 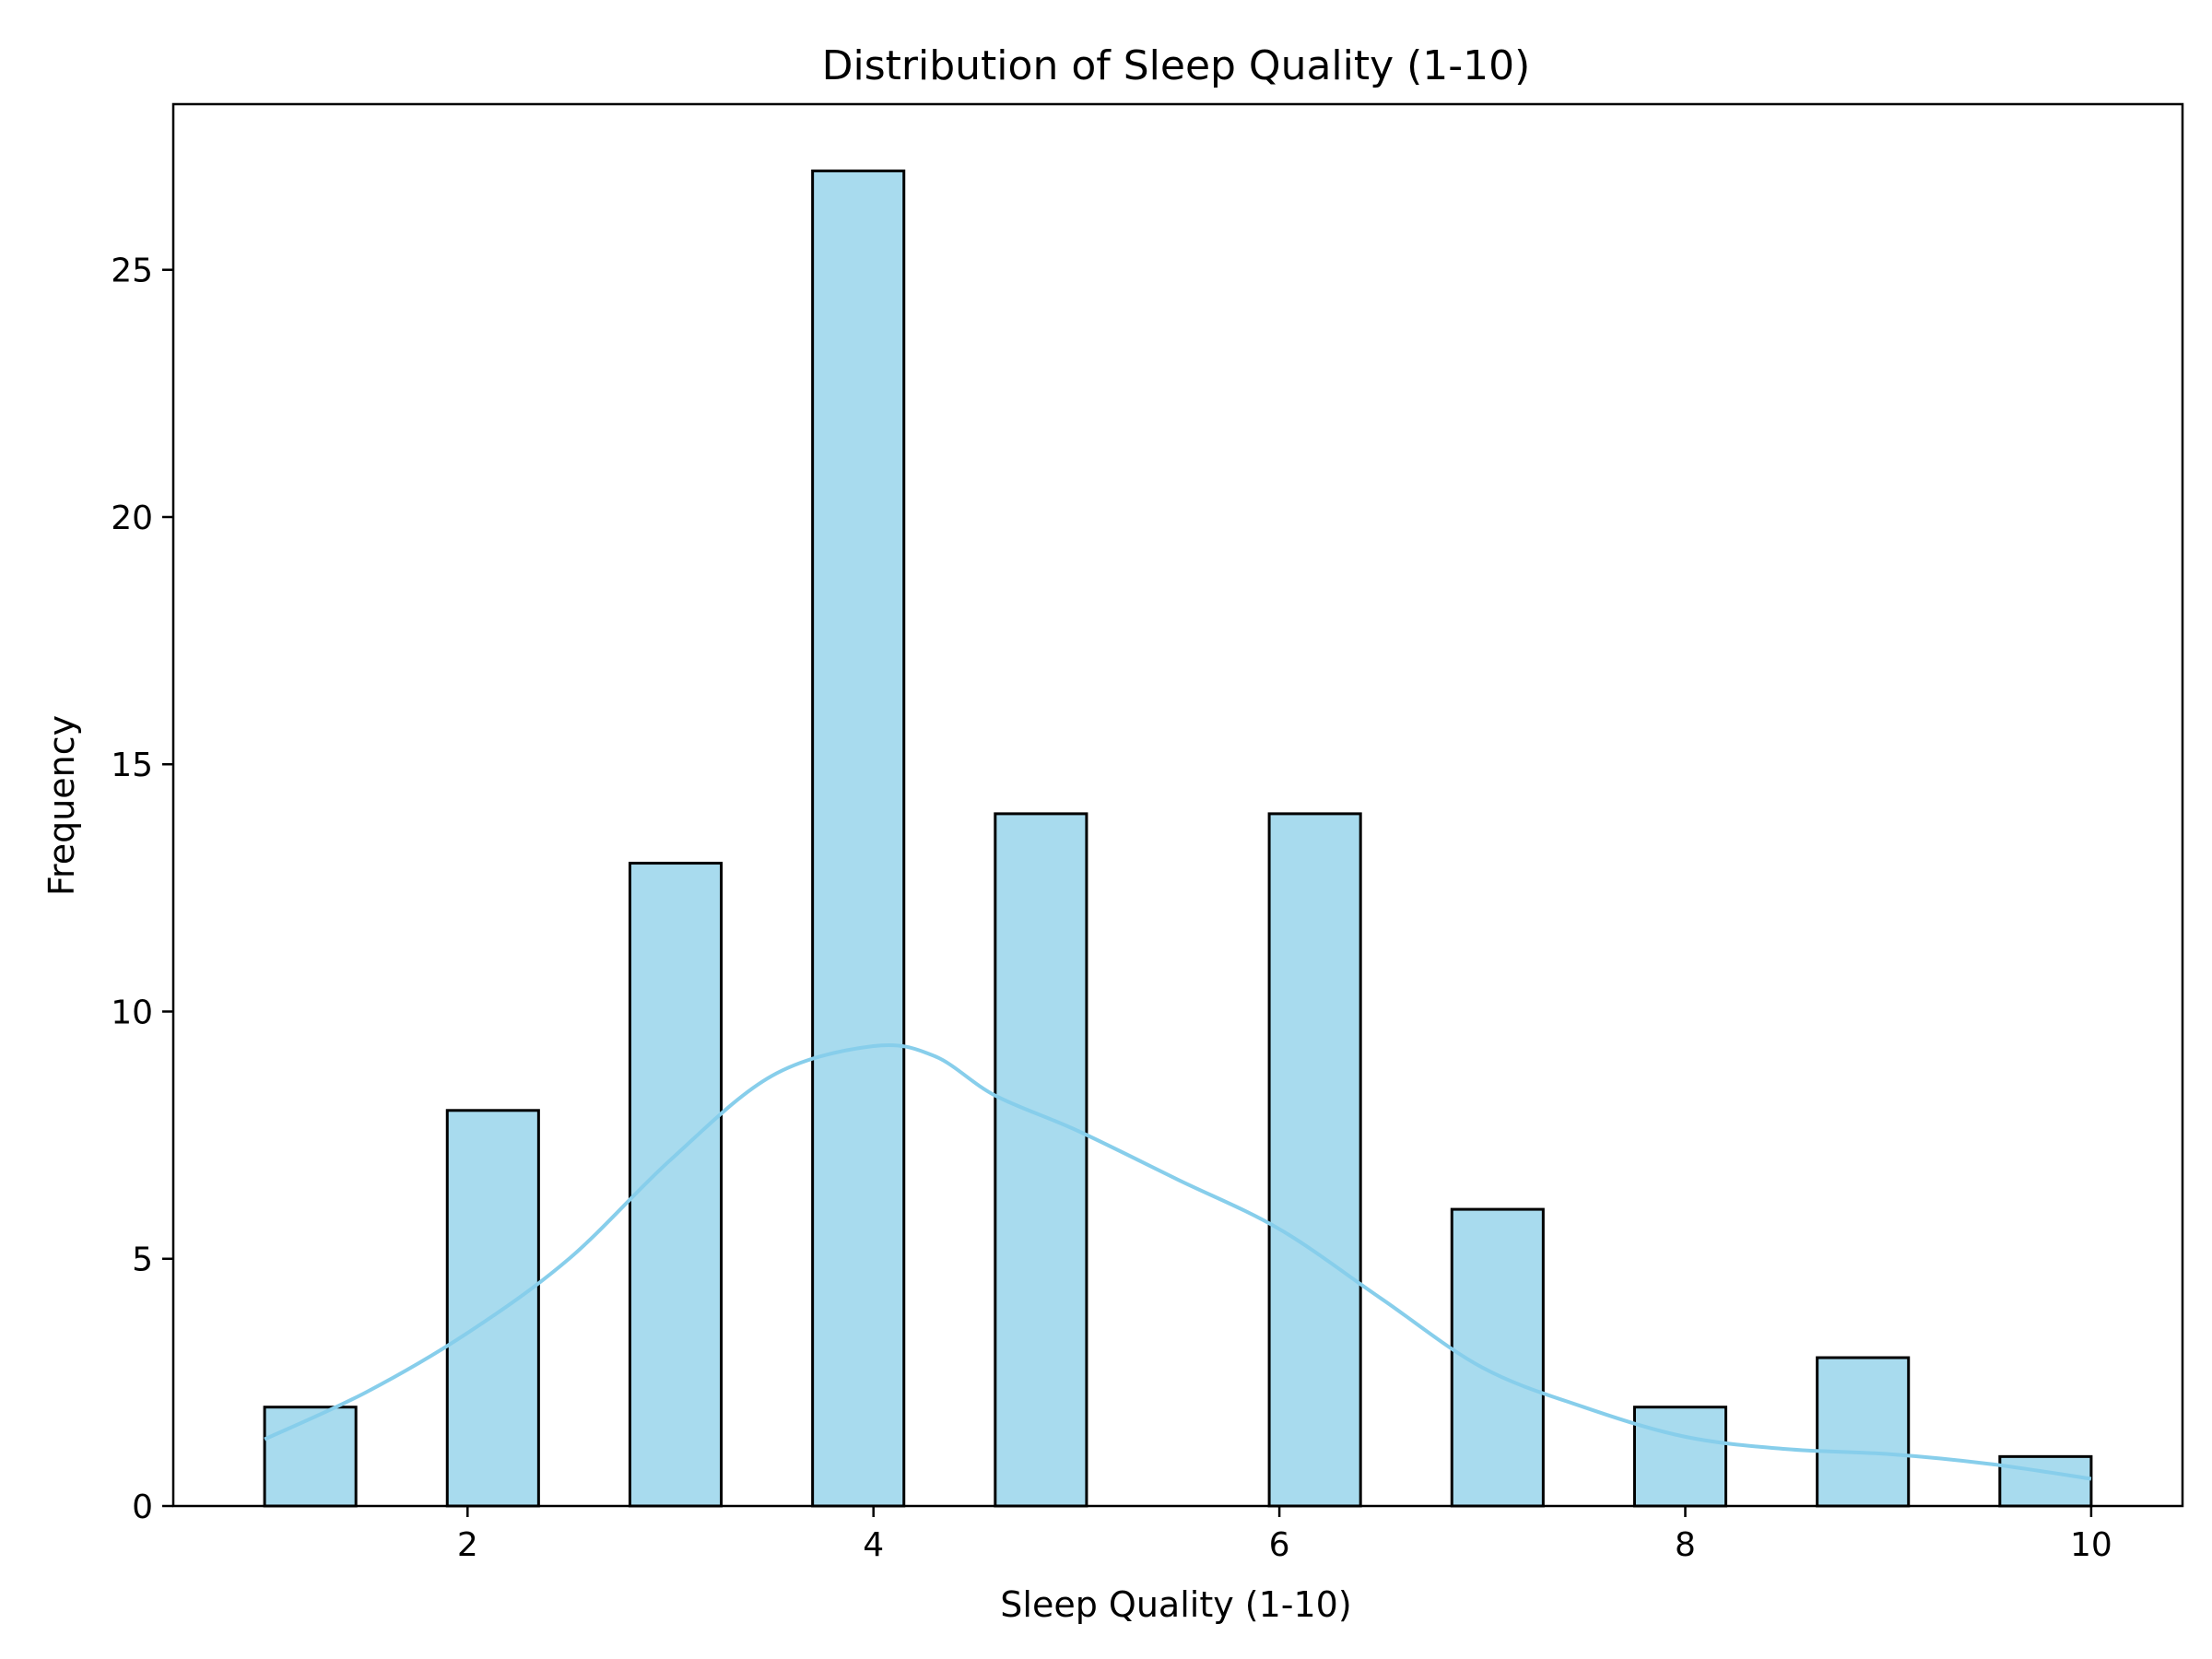 What do you see at coordinates (1685, 1545) in the screenshot?
I see `x-tick-label: 8` at bounding box center [1685, 1545].